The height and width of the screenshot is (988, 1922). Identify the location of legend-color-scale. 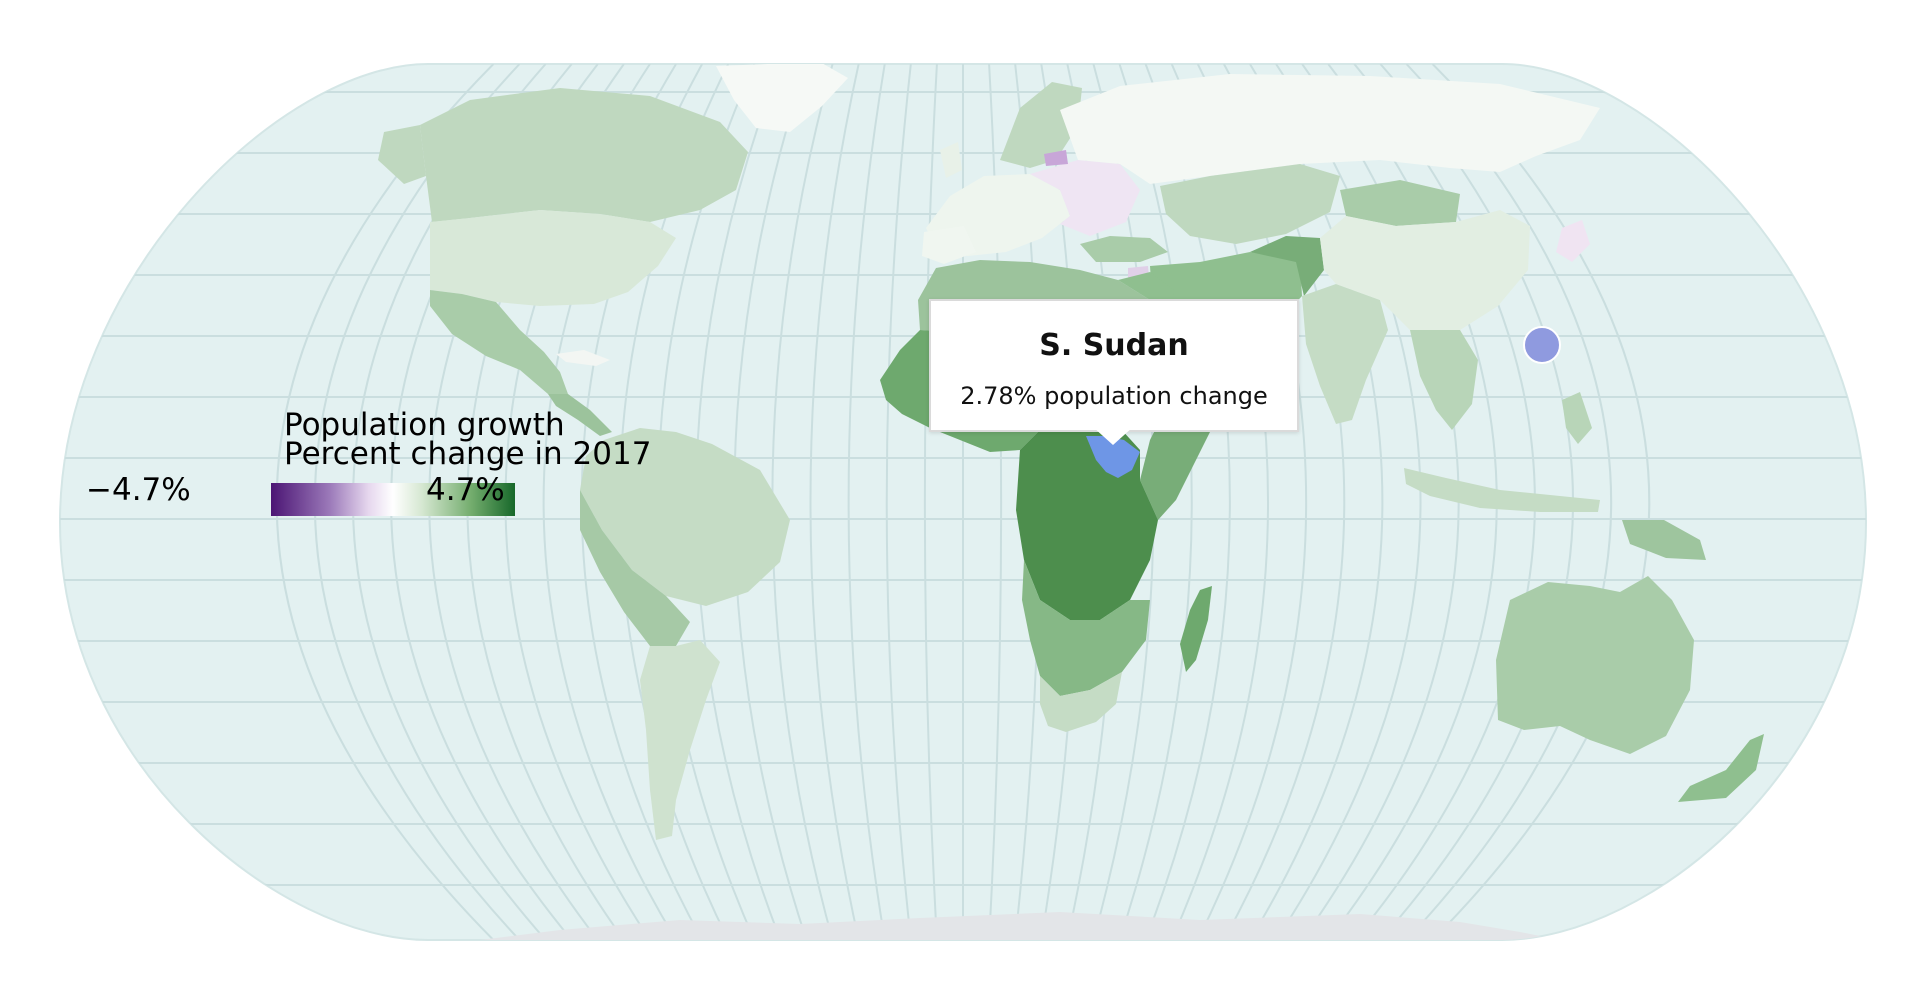
(393, 499).